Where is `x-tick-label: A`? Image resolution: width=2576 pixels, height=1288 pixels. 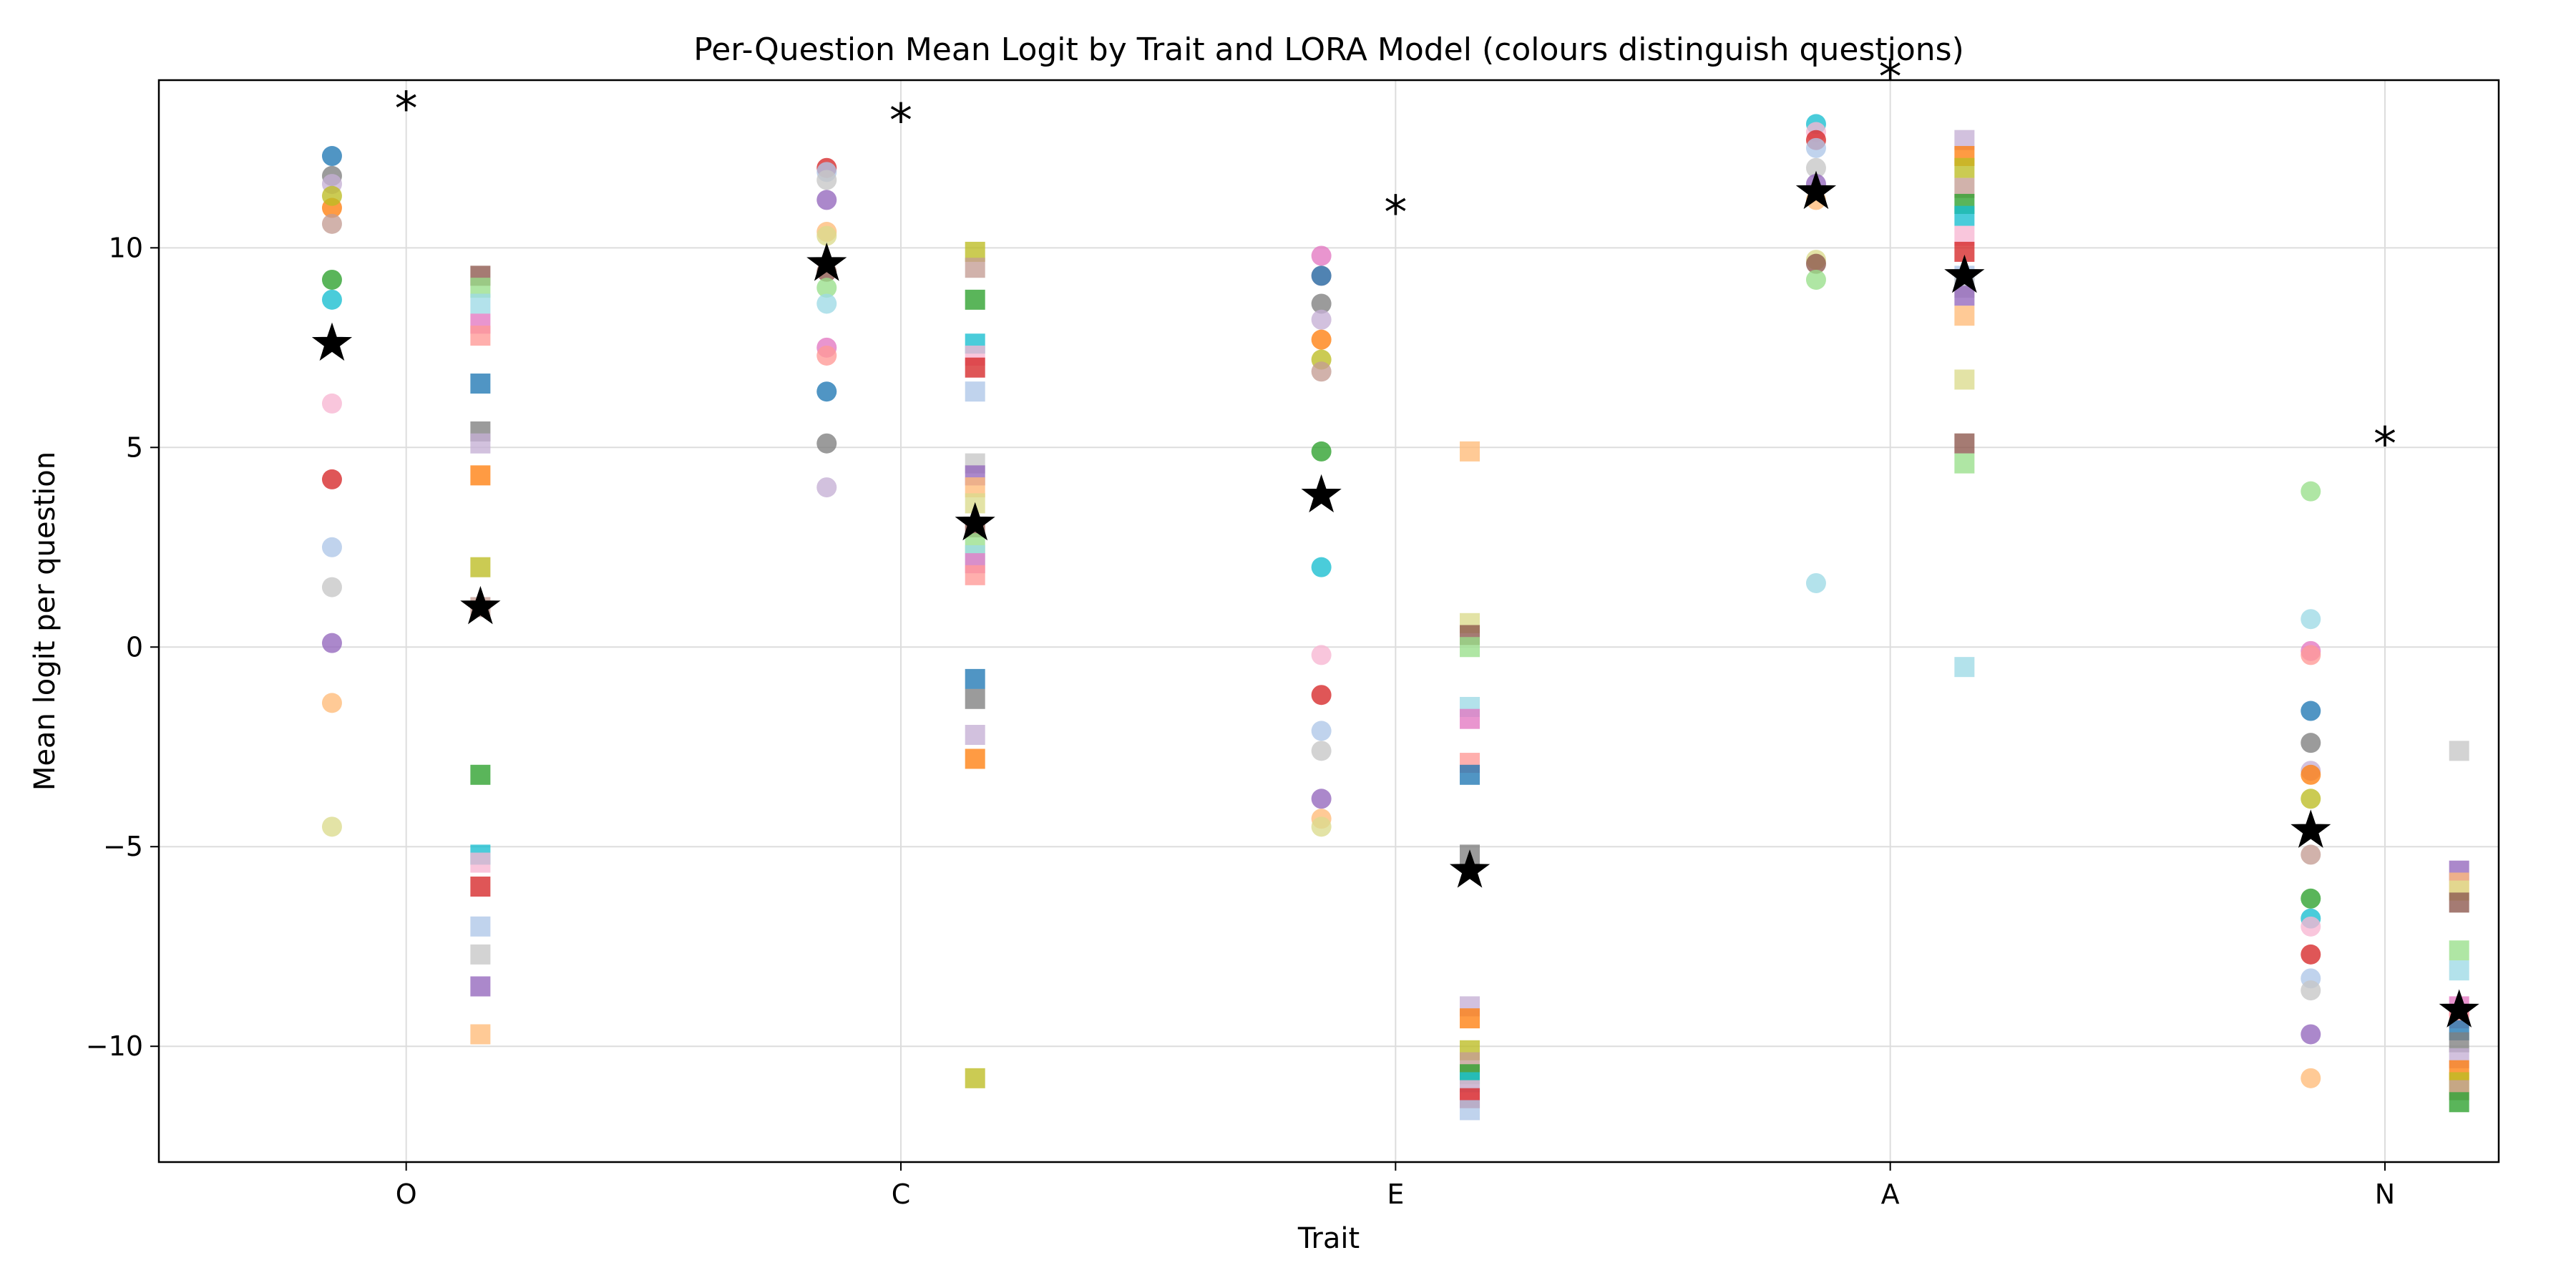
x-tick-label: A is located at coordinates (1890, 1194).